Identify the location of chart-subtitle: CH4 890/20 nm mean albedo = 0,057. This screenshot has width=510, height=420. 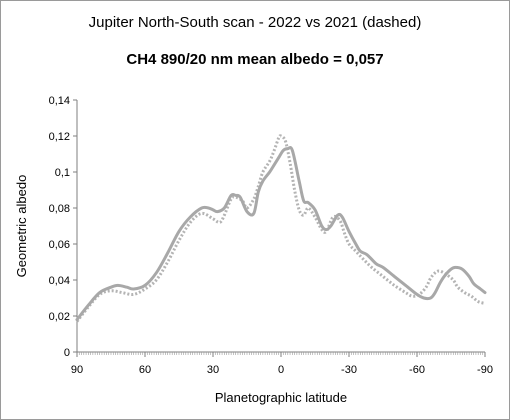
(255, 59).